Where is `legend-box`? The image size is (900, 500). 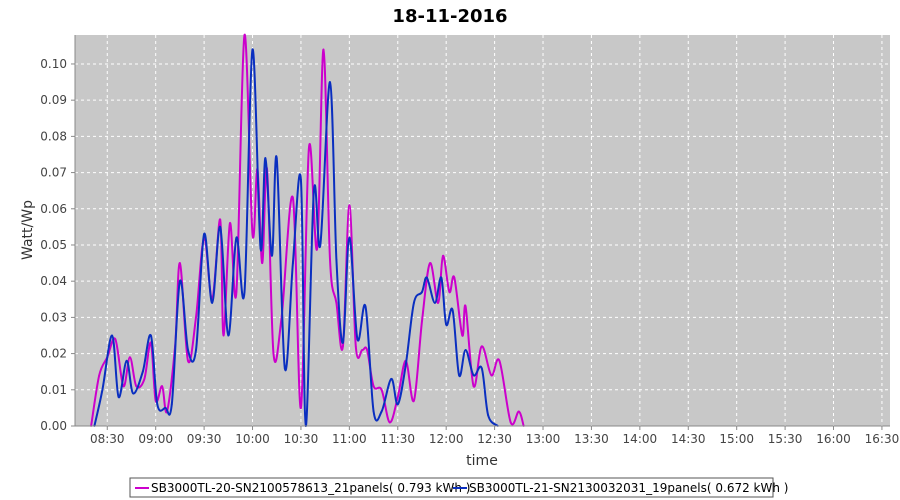 legend-box is located at coordinates (451, 487).